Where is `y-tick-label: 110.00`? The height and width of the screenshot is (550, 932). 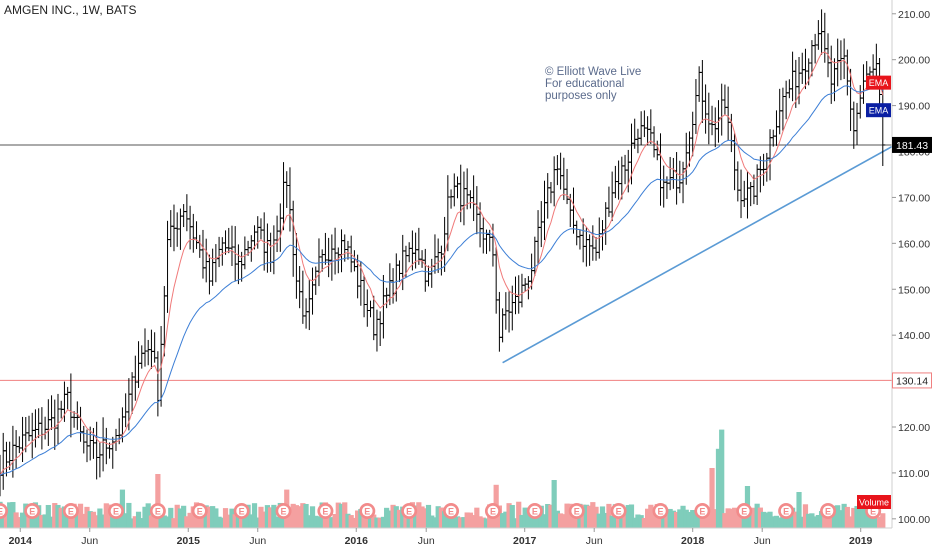
y-tick-label: 110.00 is located at coordinates (913, 474).